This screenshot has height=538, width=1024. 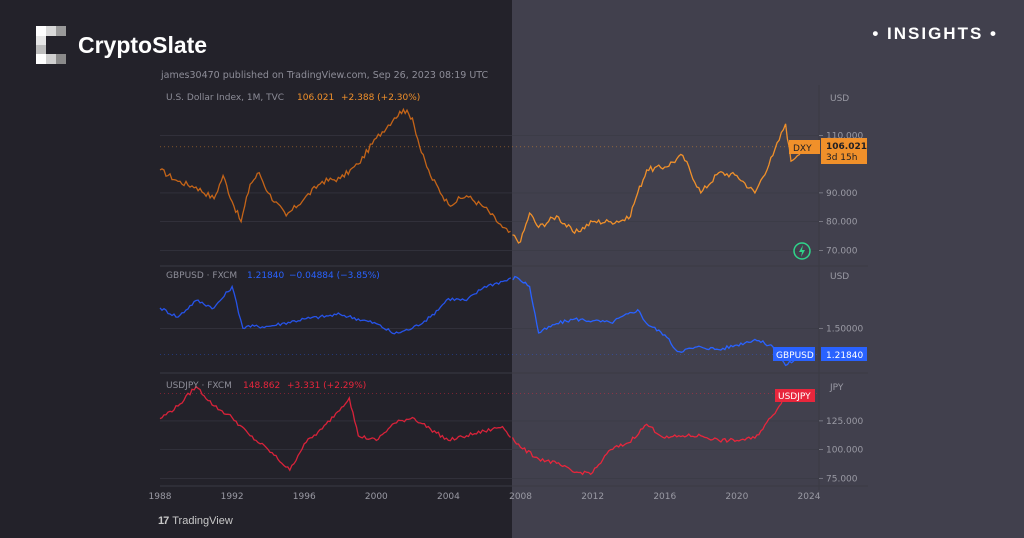 I want to click on dxy-tag-label: DXY, so click(x=802, y=149).